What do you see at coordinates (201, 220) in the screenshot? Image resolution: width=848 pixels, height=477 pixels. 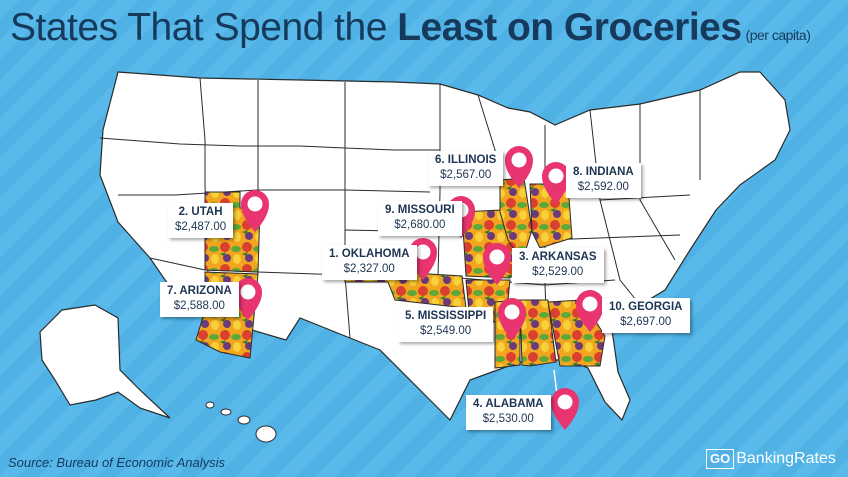 I see `label-utah: 2. UTAH $2,487.00` at bounding box center [201, 220].